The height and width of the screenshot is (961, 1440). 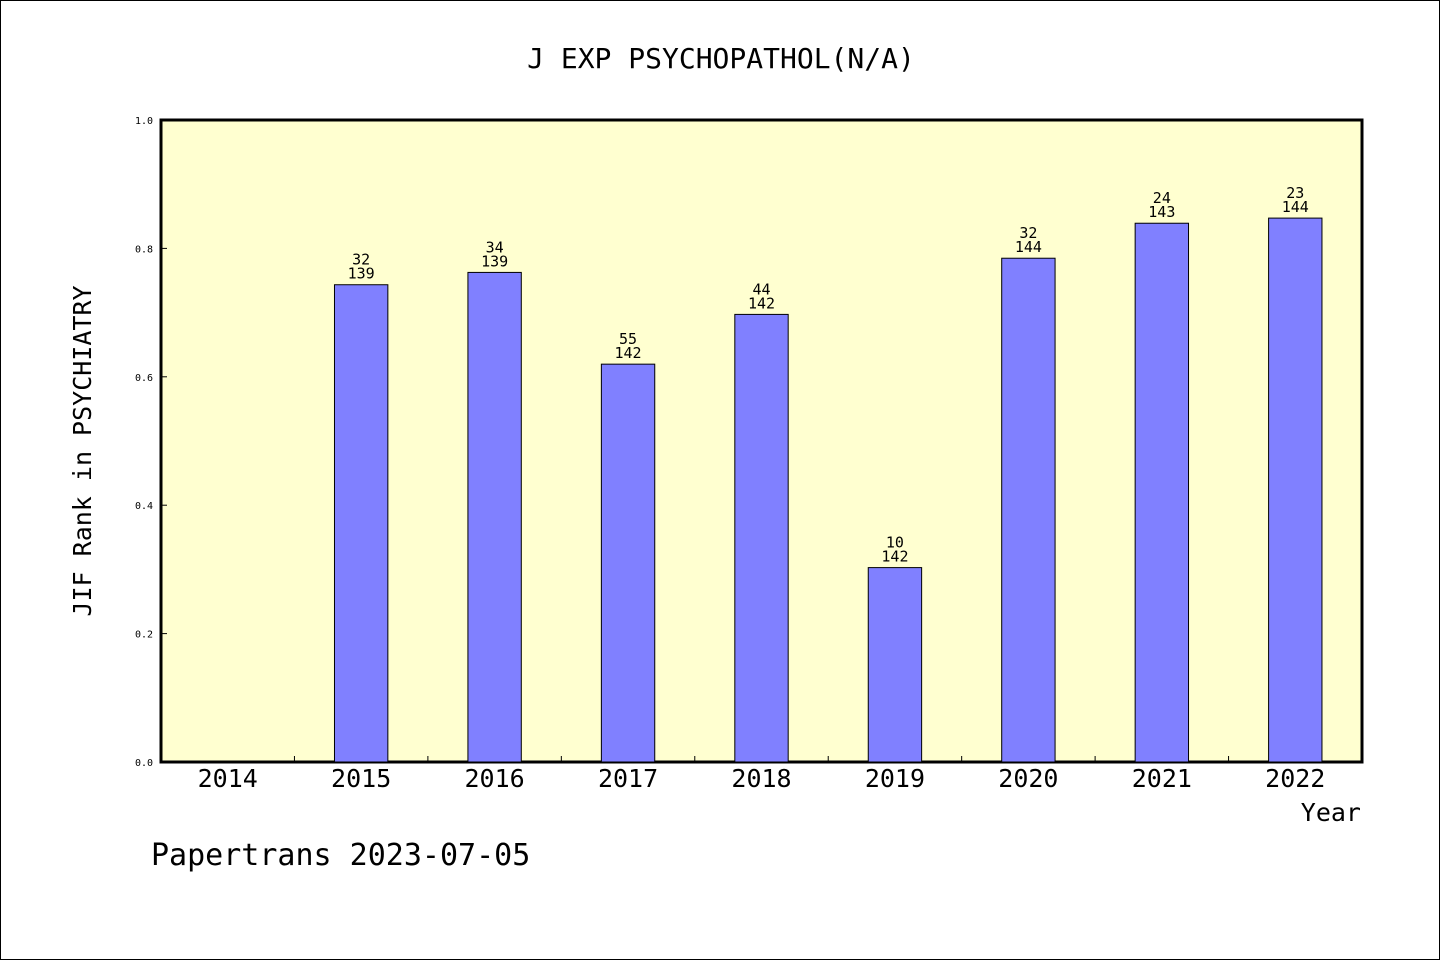 What do you see at coordinates (1295, 778) in the screenshot?
I see `x-tick-label: 2022` at bounding box center [1295, 778].